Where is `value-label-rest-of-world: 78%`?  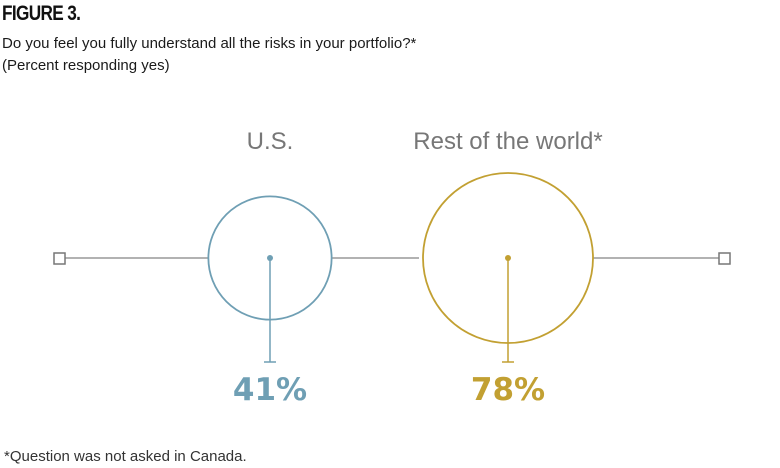
value-label-rest-of-world: 78% is located at coordinates (508, 390).